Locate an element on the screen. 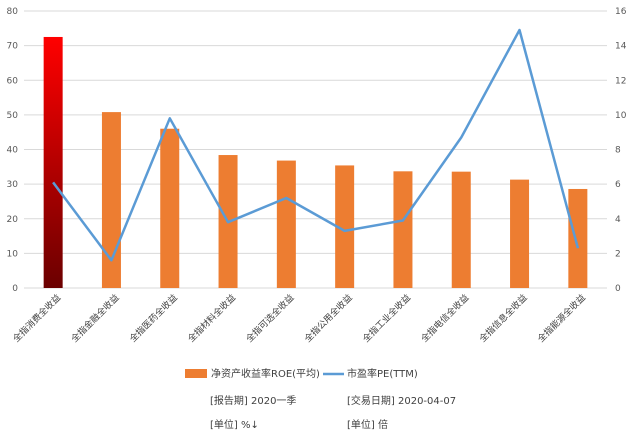 This screenshot has height=431, width=640. left-tick-label: 40 is located at coordinates (13, 151).